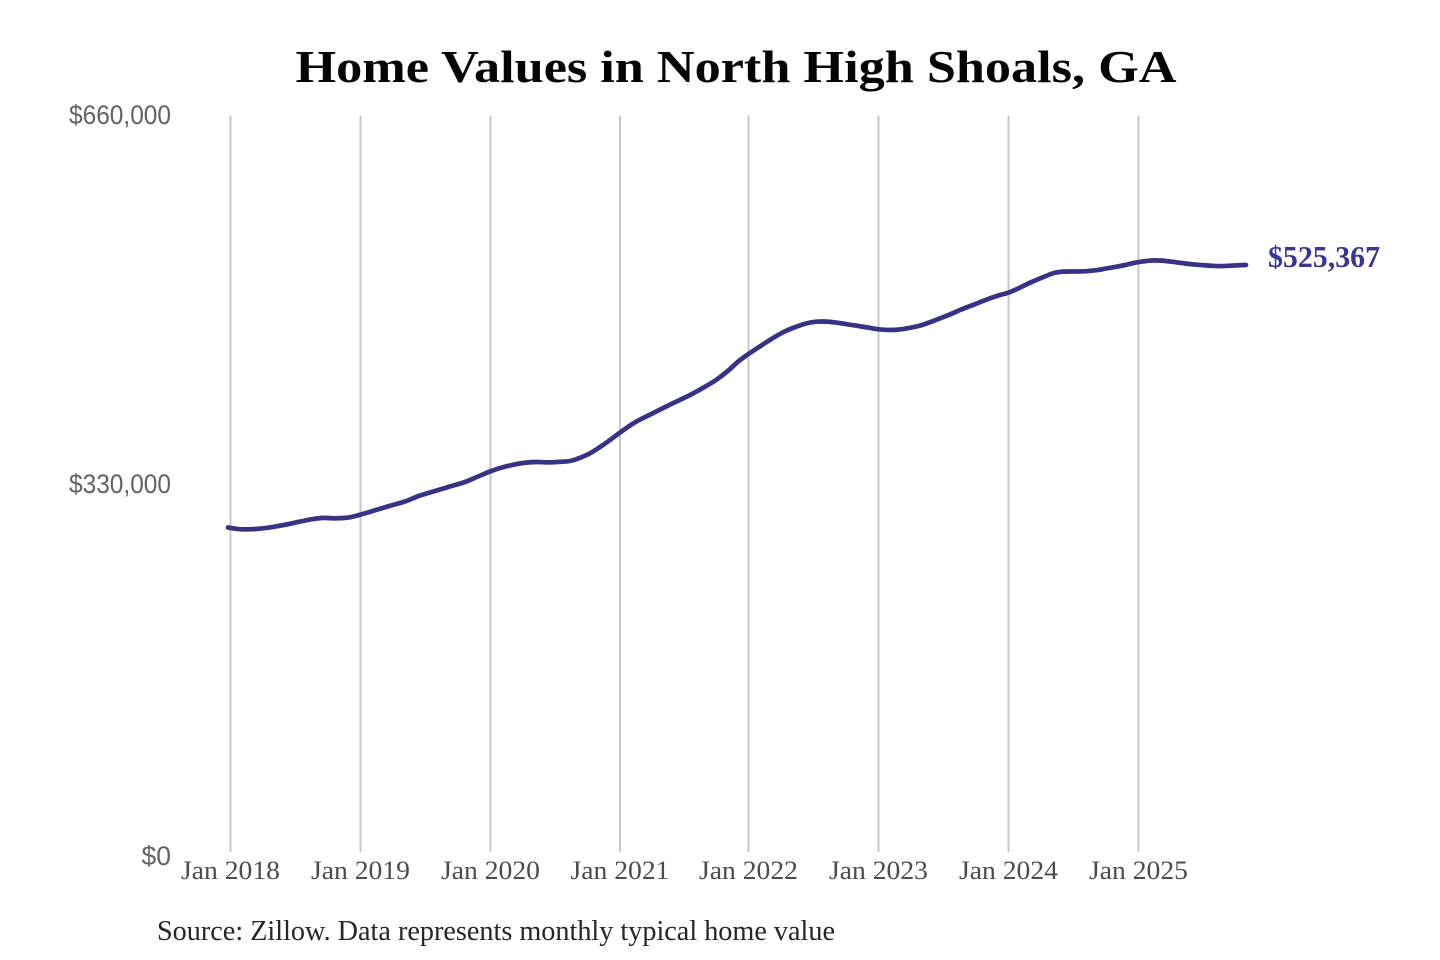 This screenshot has width=1440, height=960. What do you see at coordinates (620, 870) in the screenshot?
I see `svg-text: Jan 2021` at bounding box center [620, 870].